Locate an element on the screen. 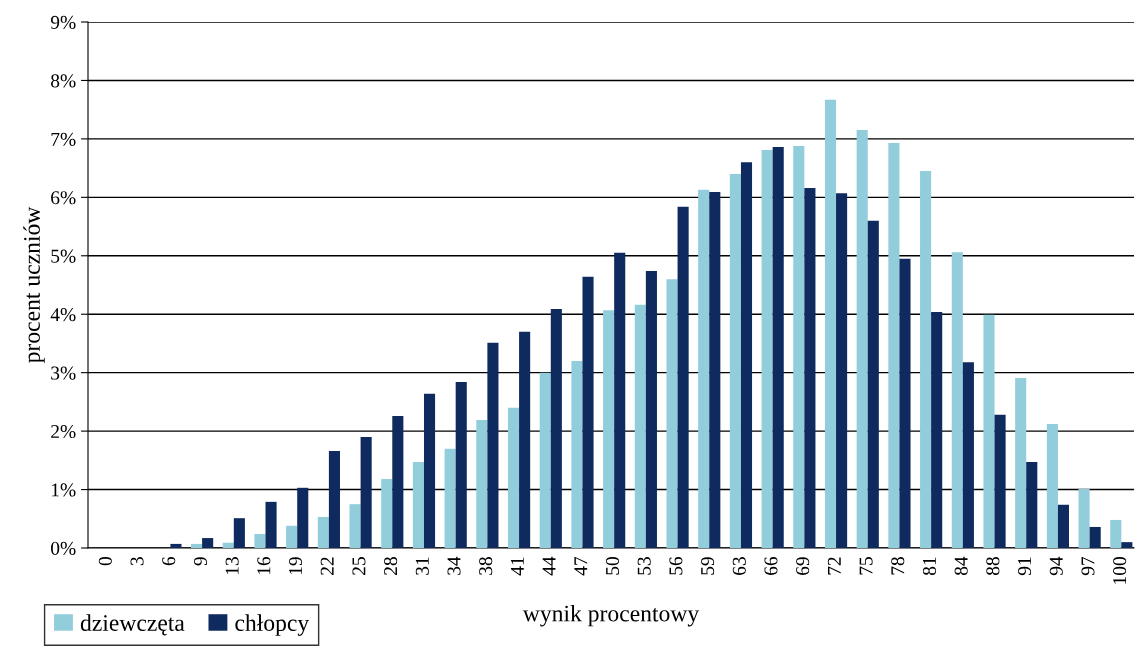 This screenshot has height=650, width=1139. x-tick-label: 78 is located at coordinates (898, 566).